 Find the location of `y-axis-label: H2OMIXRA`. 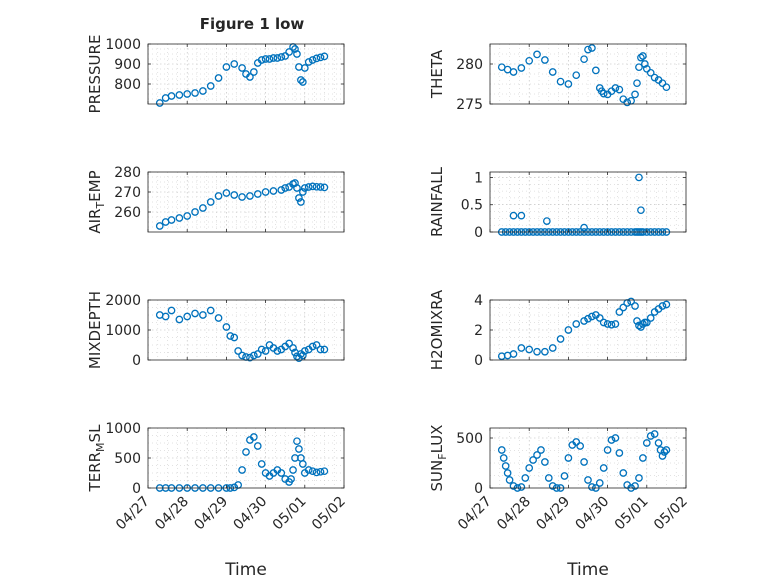

y-axis-label: H2OMIXRA is located at coordinates (437, 329).